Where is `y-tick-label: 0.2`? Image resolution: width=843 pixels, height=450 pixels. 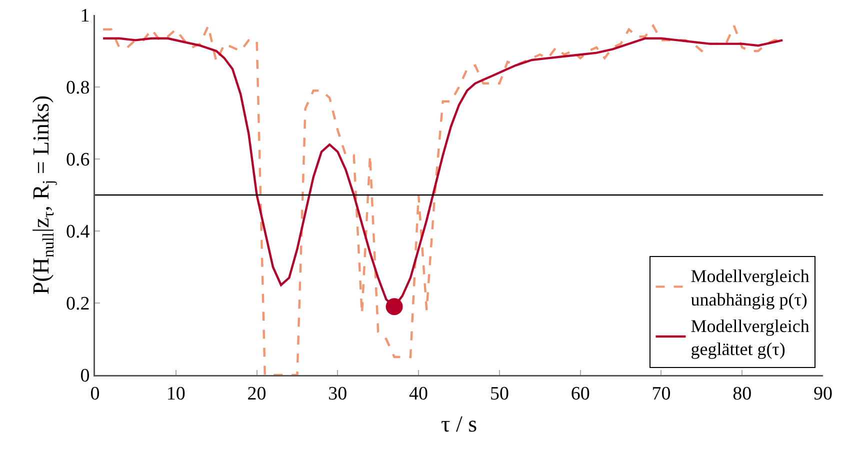
y-tick-label: 0.2 is located at coordinates (78, 304).